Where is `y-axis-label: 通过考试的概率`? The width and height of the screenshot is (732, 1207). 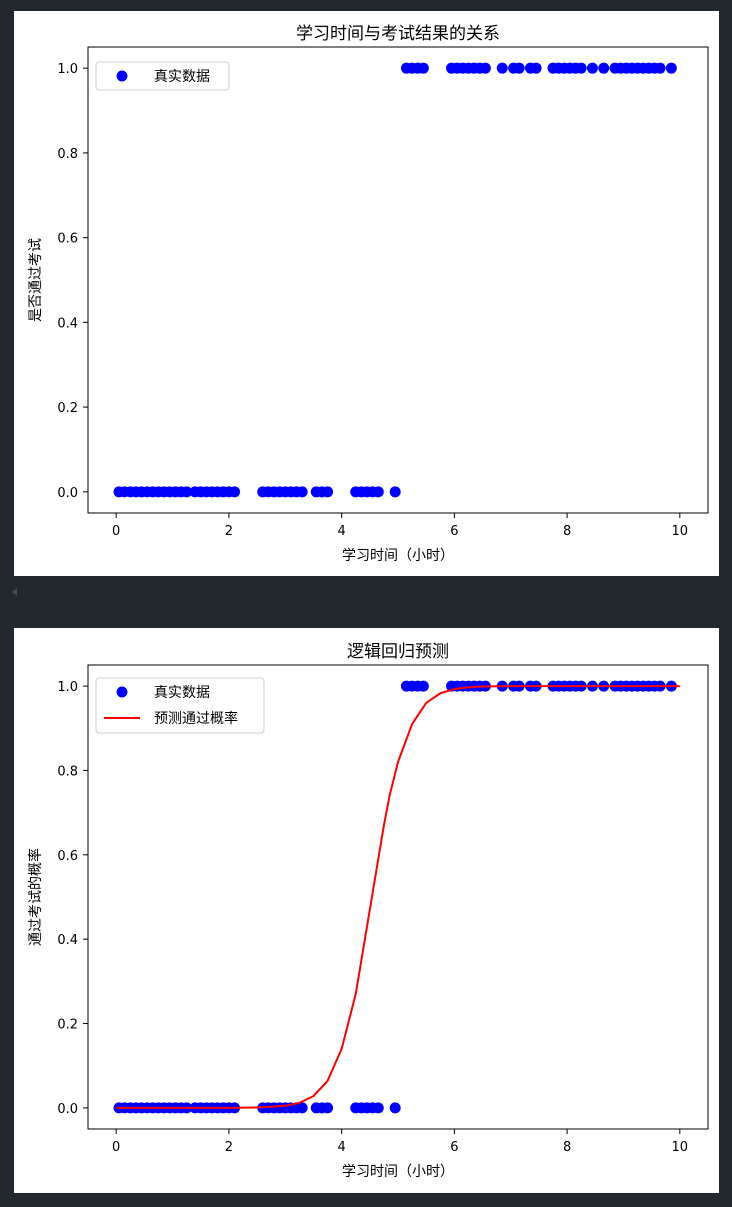 y-axis-label: 通过考试的概率 is located at coordinates (35, 897).